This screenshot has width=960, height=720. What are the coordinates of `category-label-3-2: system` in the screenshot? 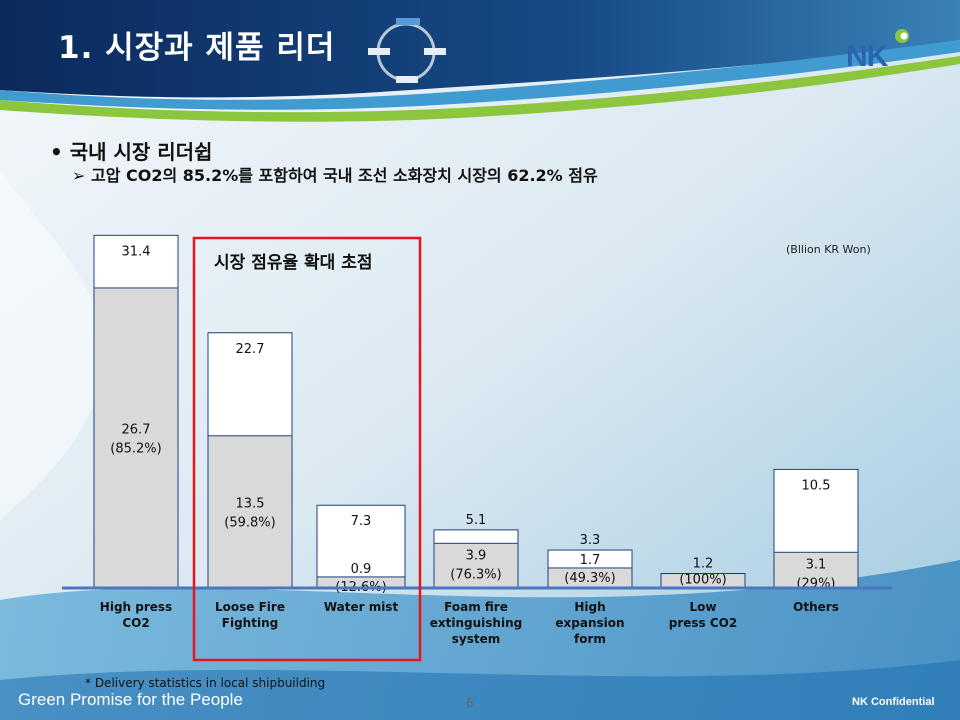 It's located at (476, 639).